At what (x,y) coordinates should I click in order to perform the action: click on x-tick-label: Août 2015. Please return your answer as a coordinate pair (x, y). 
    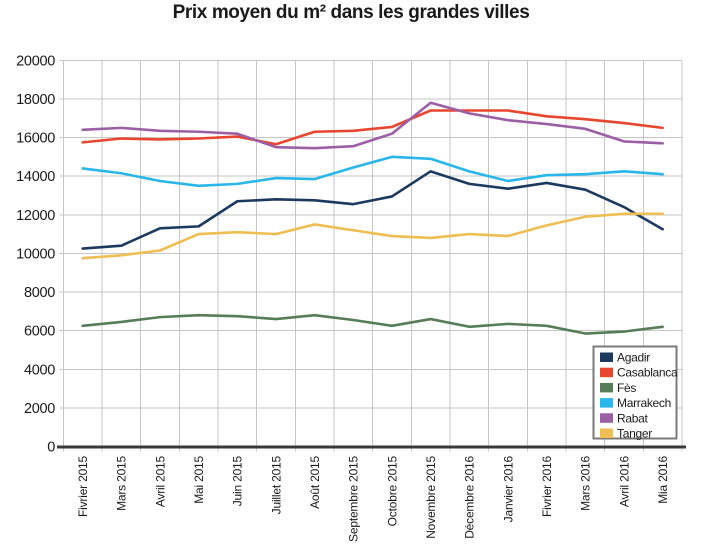
    Looking at the image, I should click on (315, 481).